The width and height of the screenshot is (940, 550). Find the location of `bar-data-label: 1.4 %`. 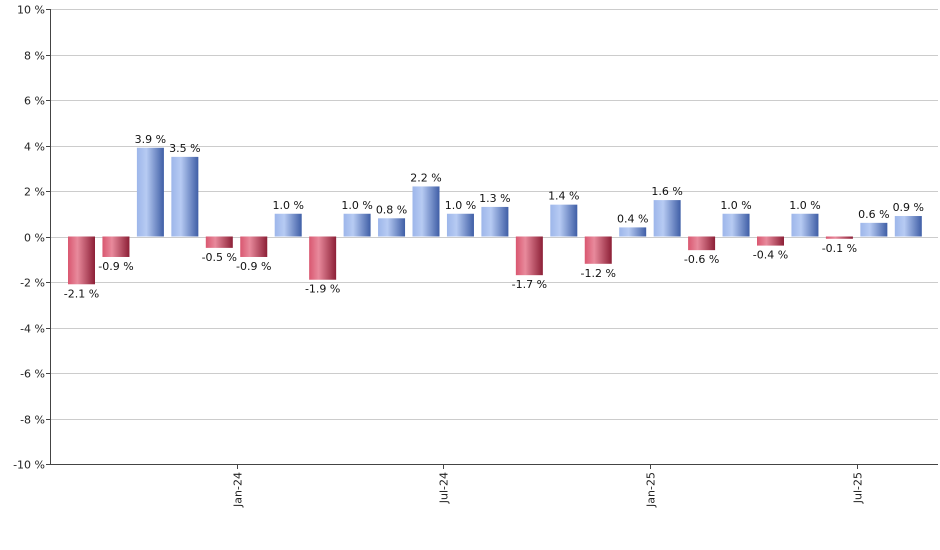

bar-data-label: 1.4 % is located at coordinates (563, 196).